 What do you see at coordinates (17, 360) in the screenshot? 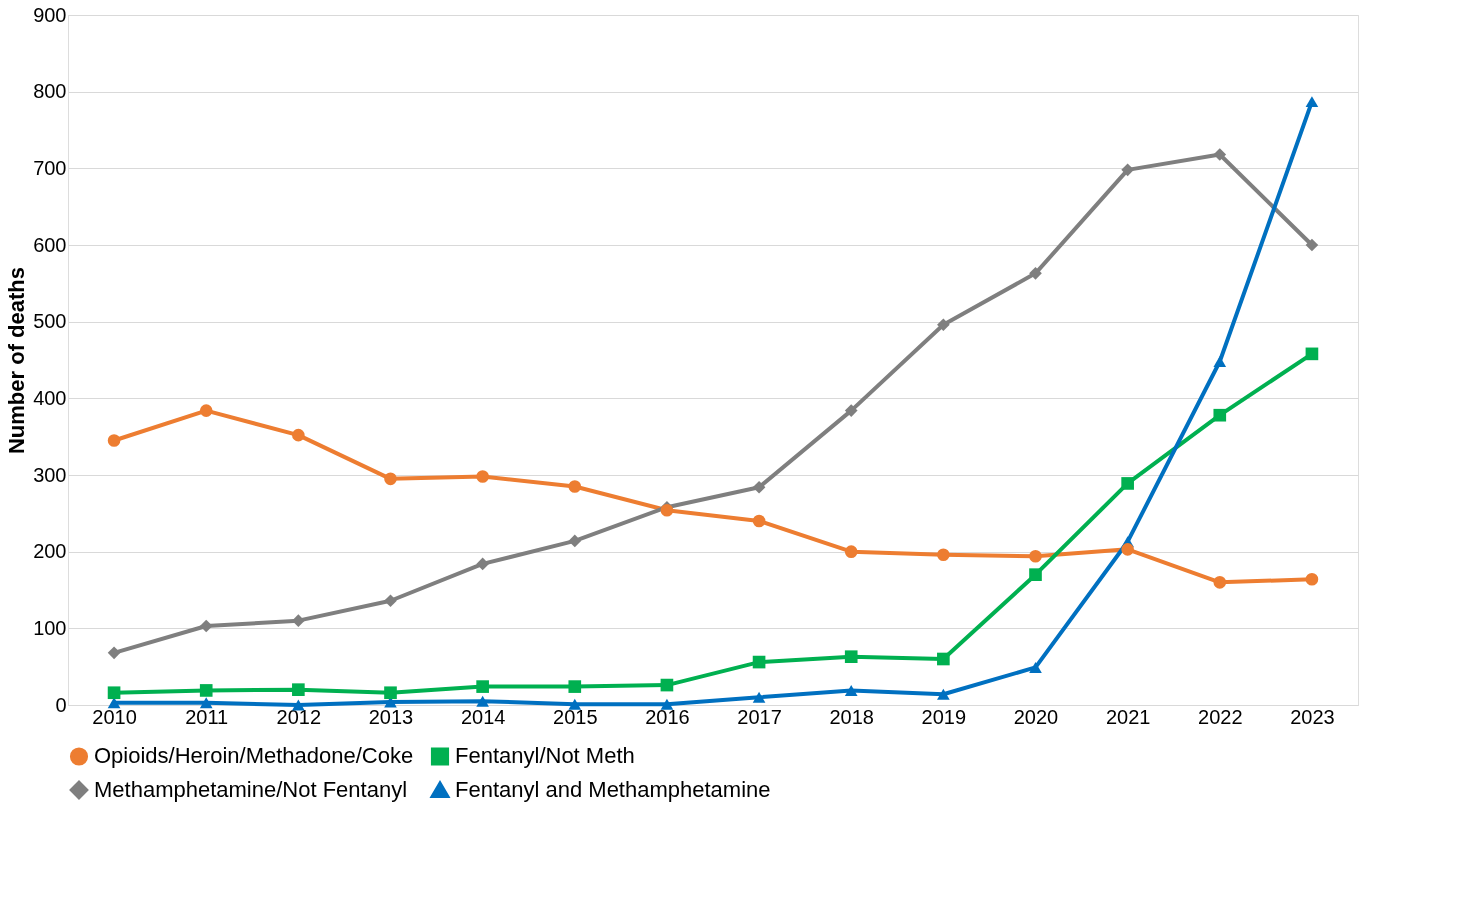
I see `y-axis-title: Number of deaths` at bounding box center [17, 360].